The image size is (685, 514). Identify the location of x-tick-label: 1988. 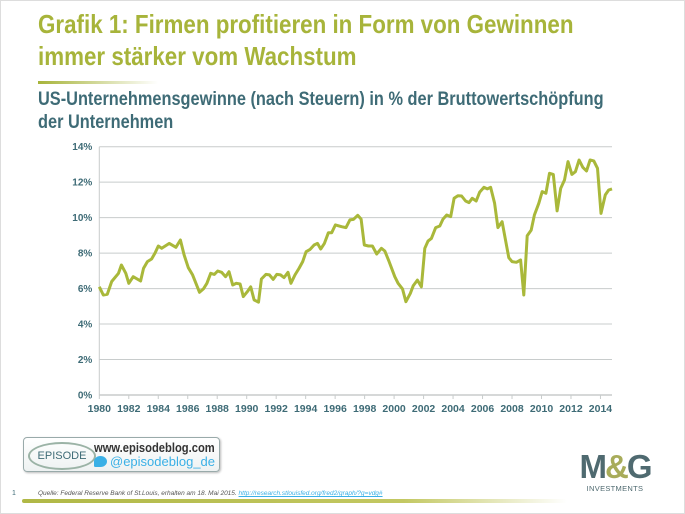
(218, 409).